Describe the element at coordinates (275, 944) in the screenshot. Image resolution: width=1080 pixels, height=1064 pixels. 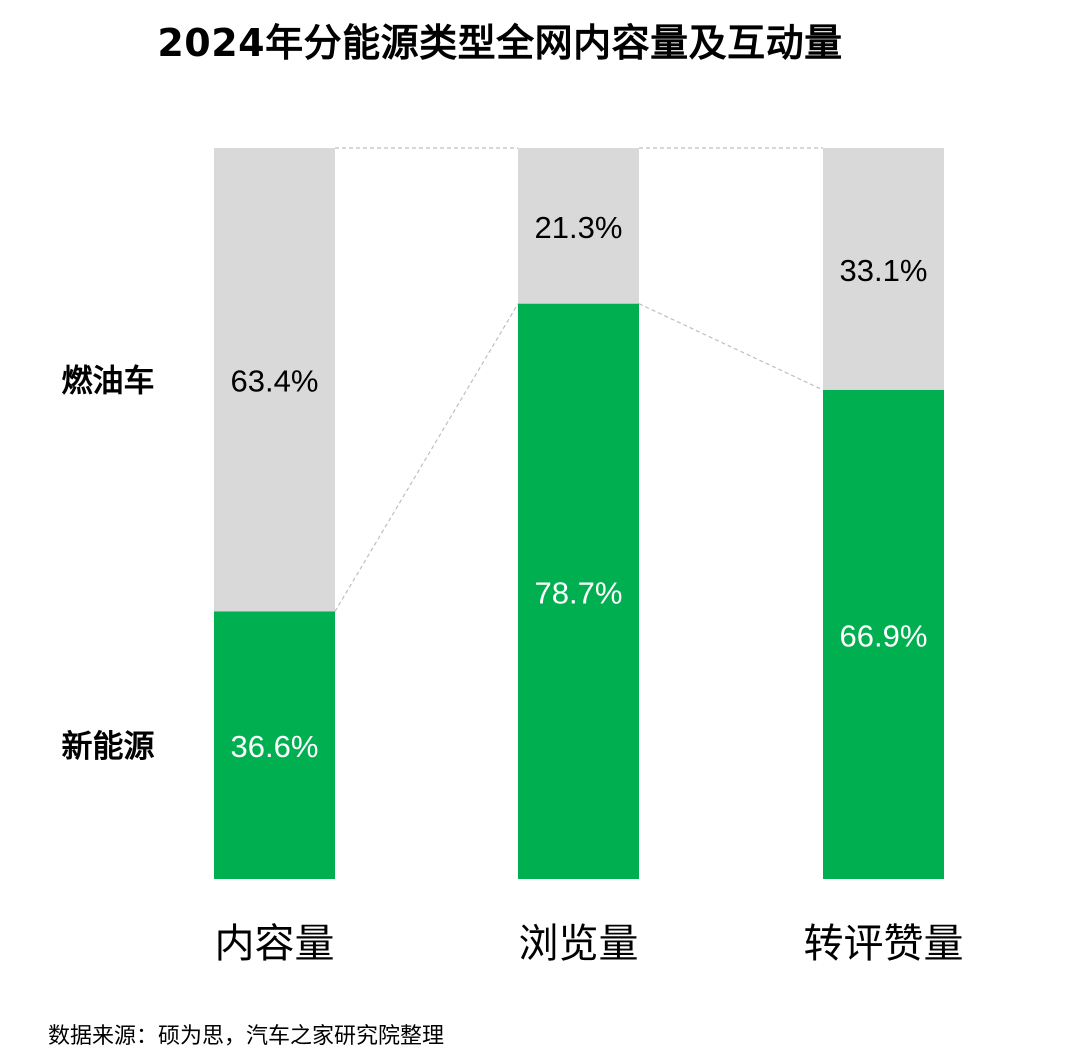
I see `x-tick-label: 内容量` at that location.